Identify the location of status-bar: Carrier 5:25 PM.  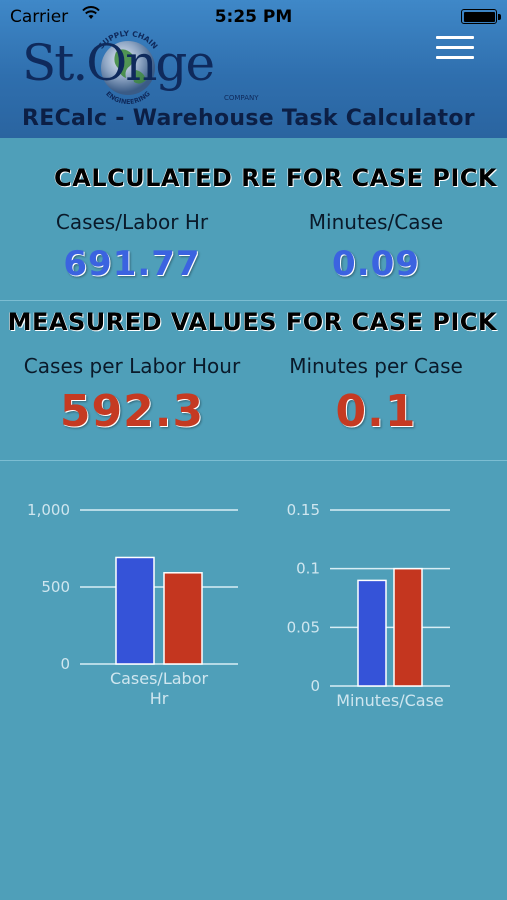
(253, 17).